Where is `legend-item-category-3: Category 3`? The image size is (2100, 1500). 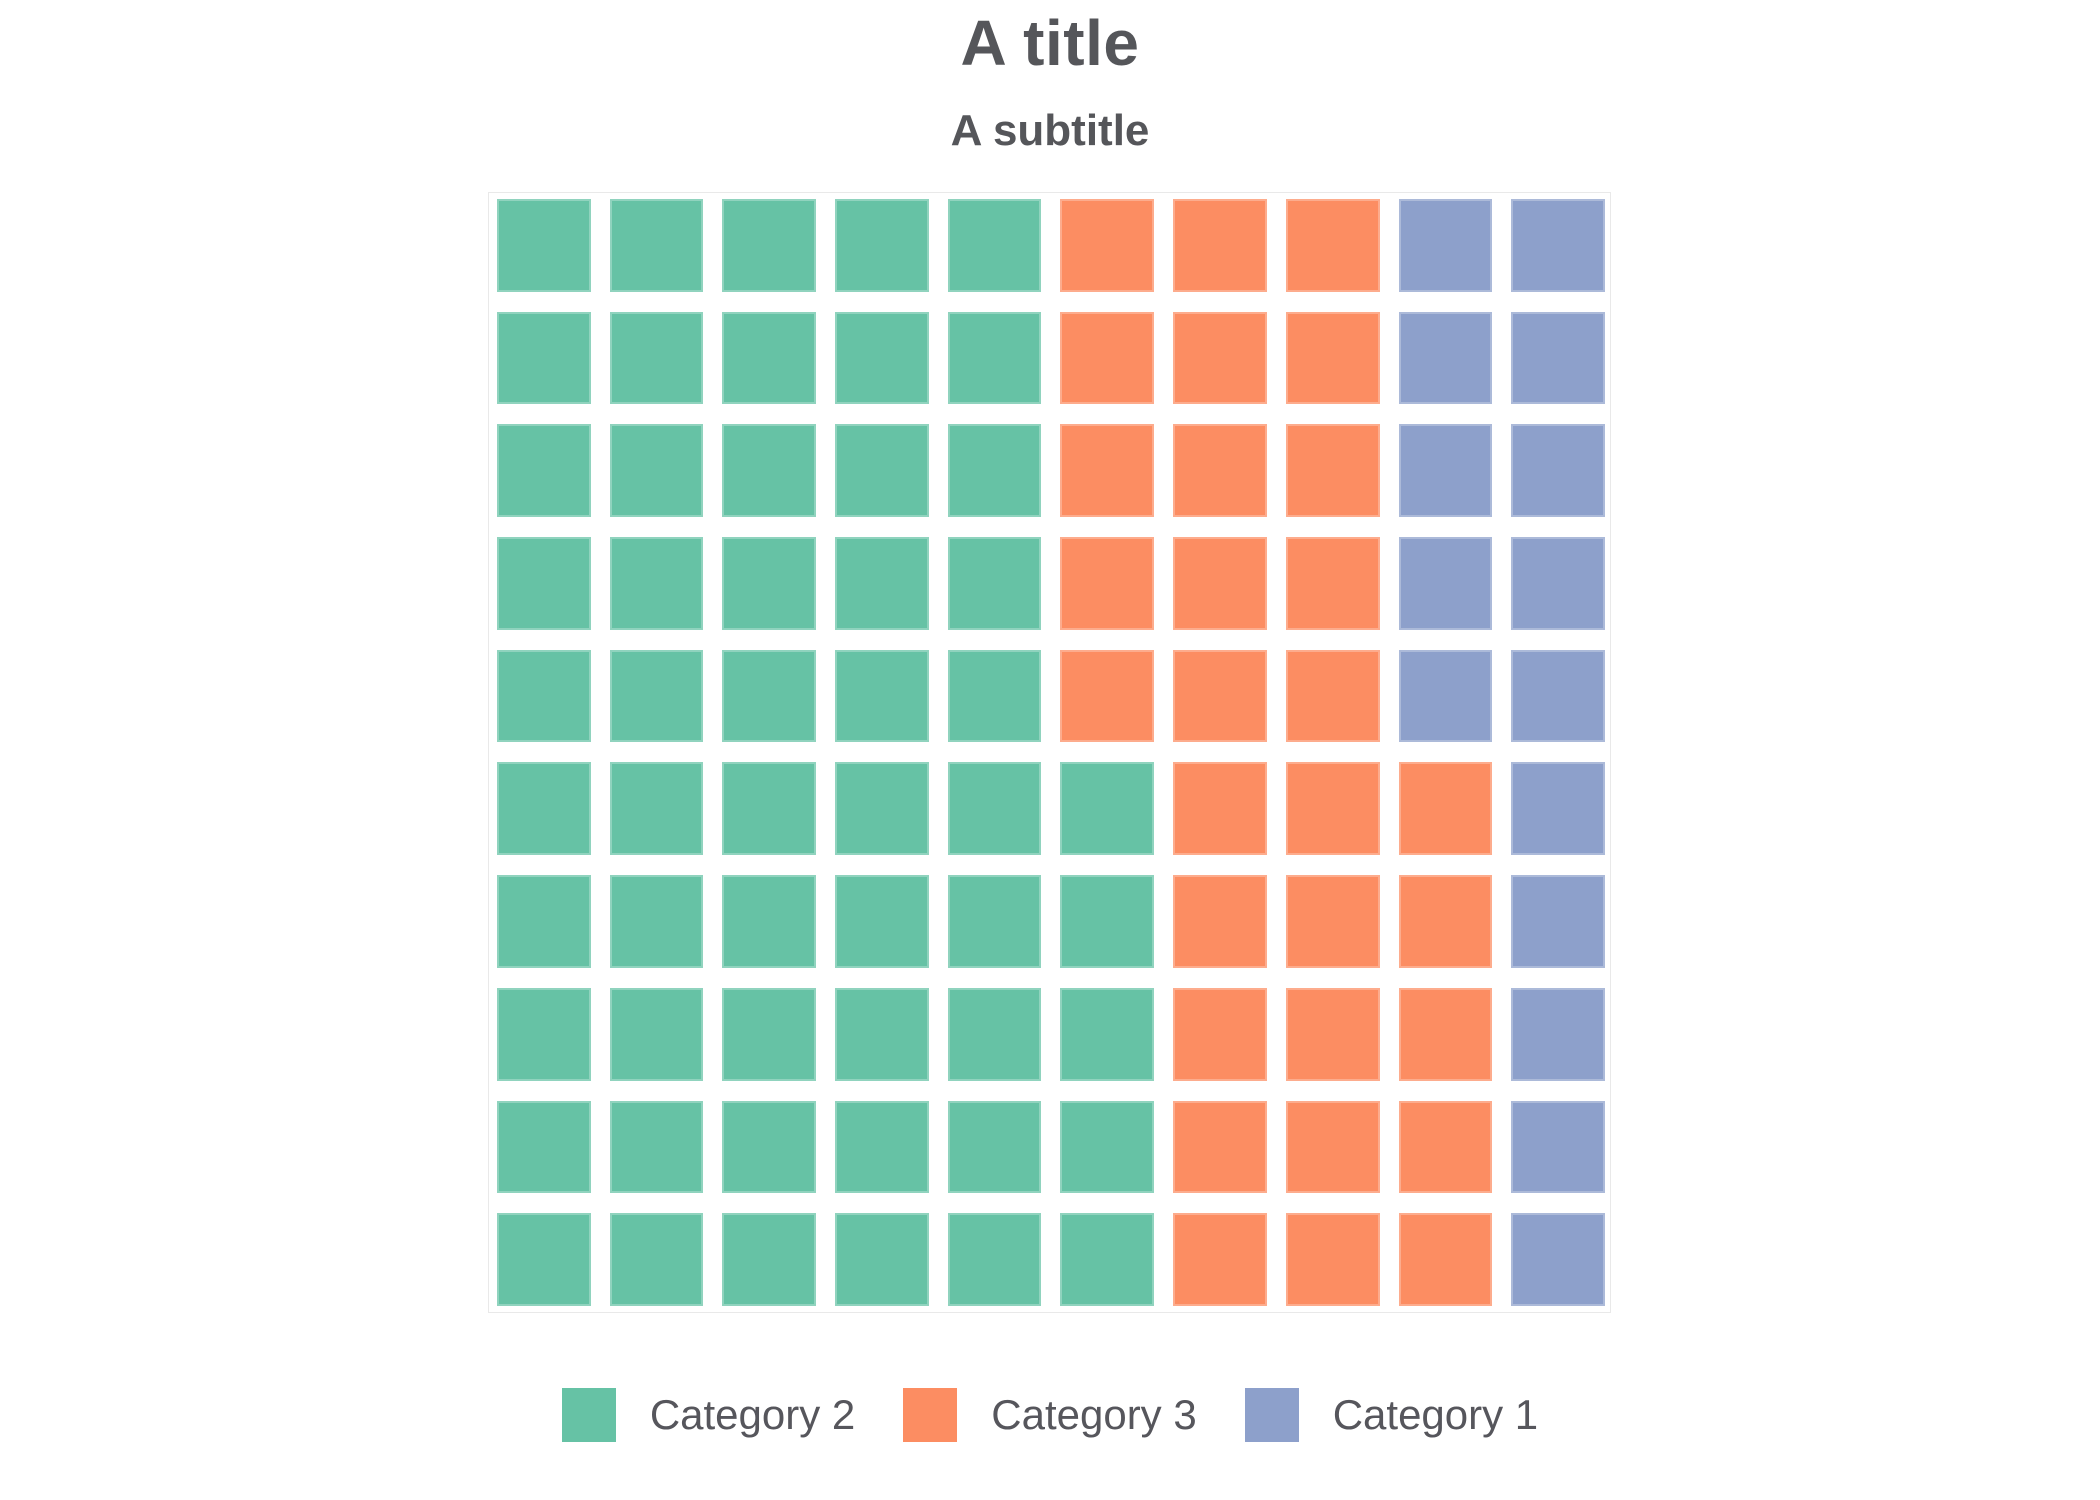
legend-item-category-3: Category 3 is located at coordinates (1050, 1415).